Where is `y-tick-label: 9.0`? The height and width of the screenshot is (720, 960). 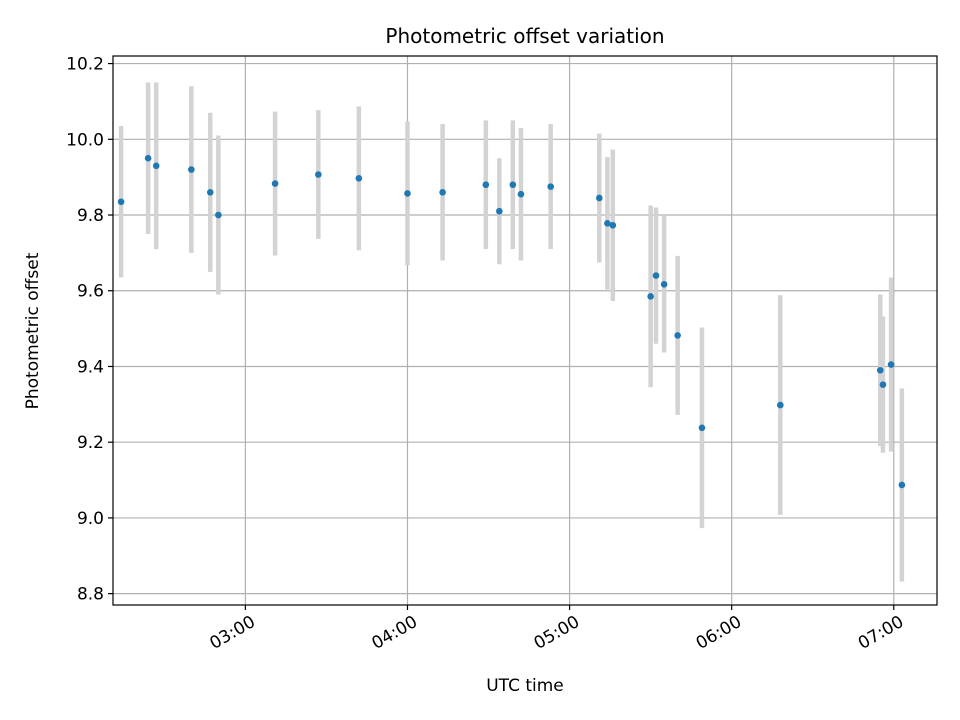
y-tick-label: 9.0 is located at coordinates (90, 519).